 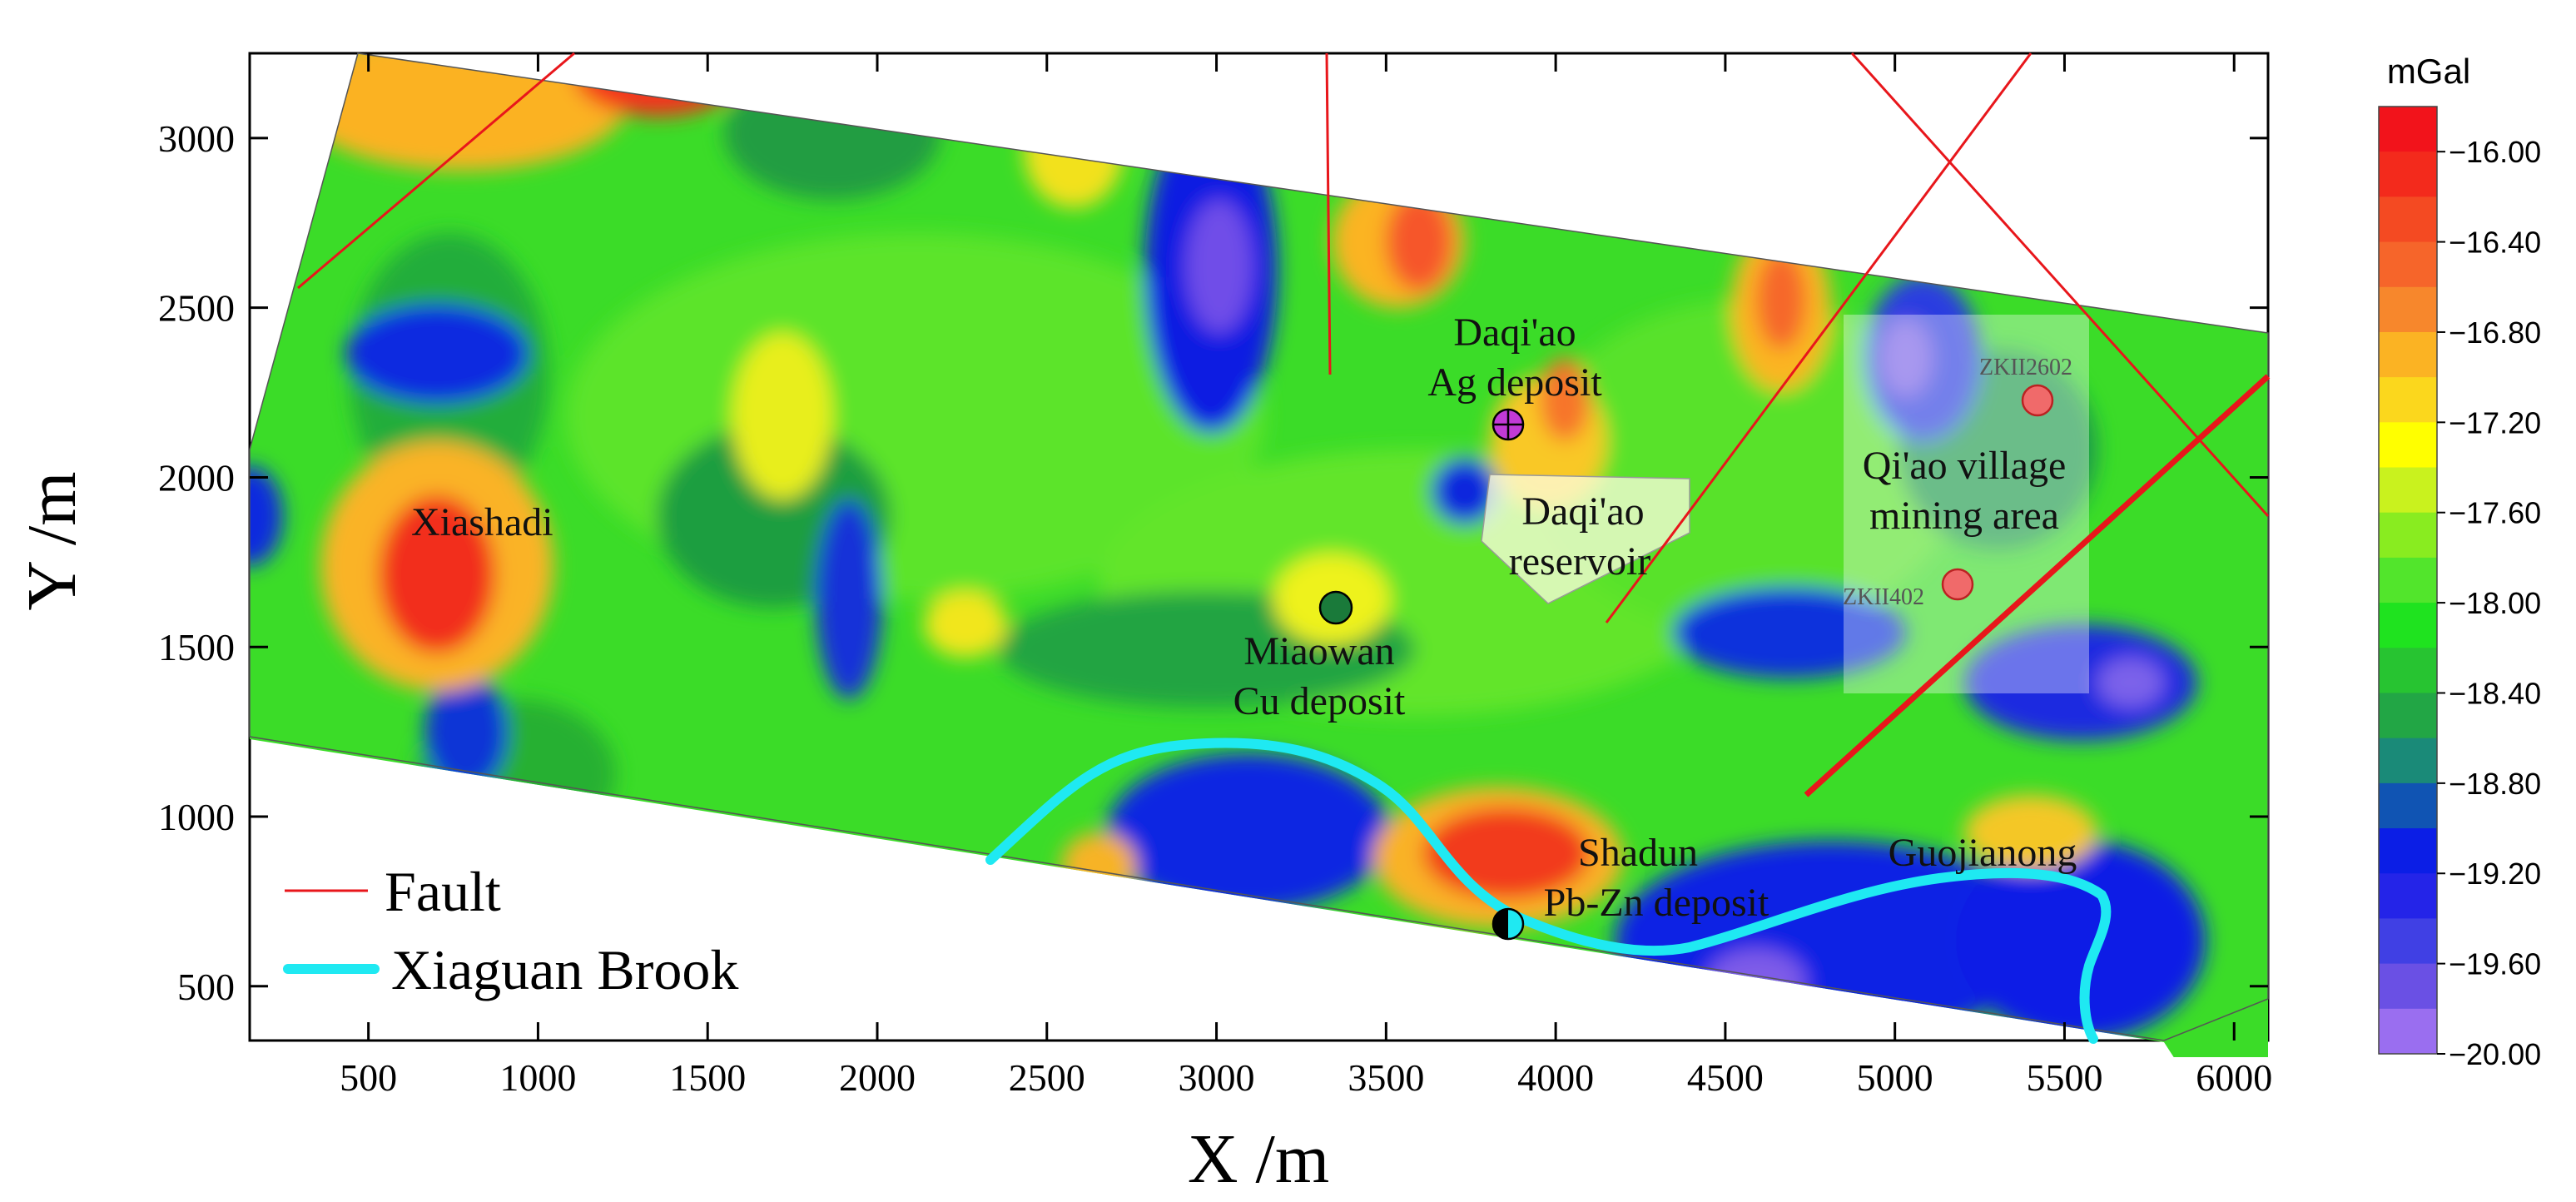 I want to click on x-tick-label: 500, so click(x=368, y=1078).